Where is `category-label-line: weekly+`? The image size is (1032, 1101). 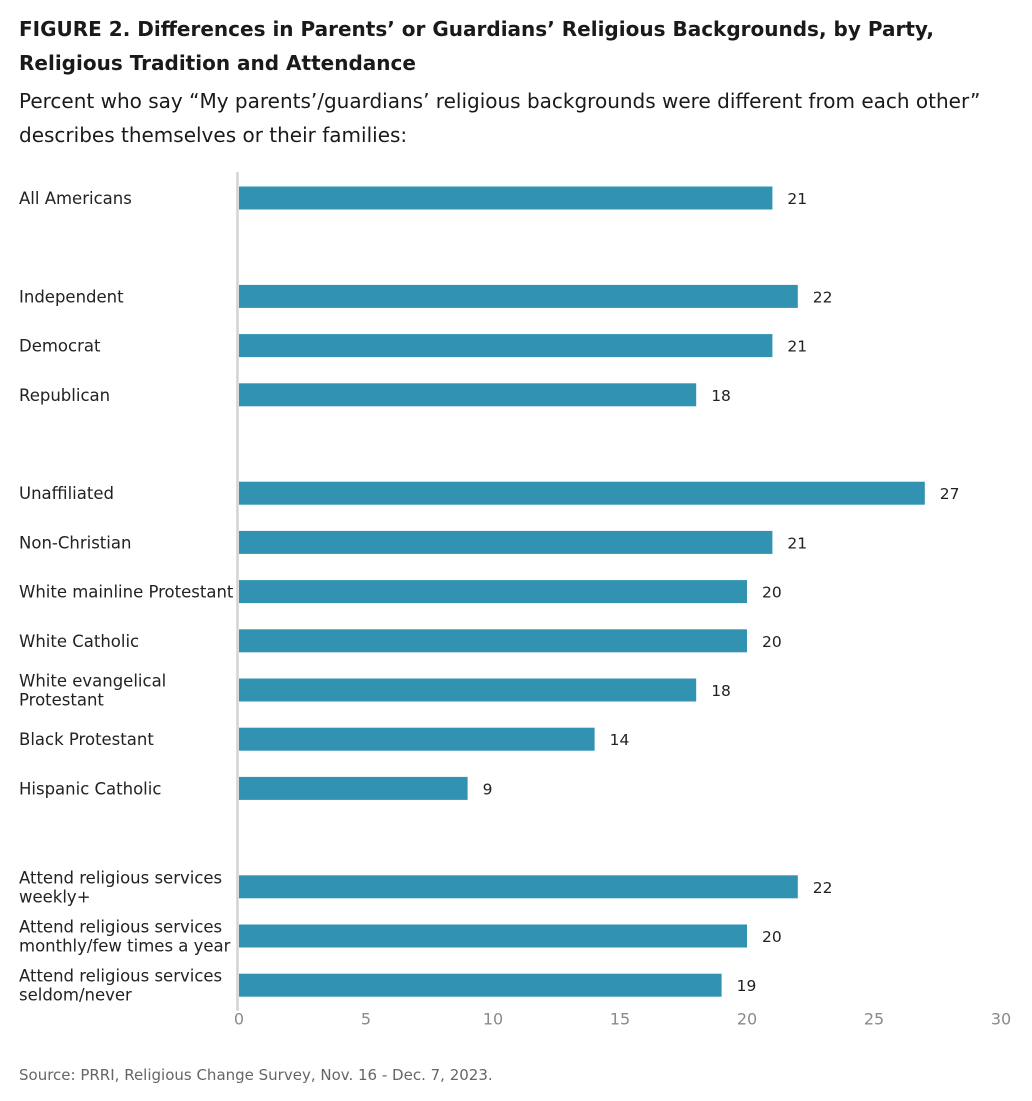
category-label-line: weekly+ is located at coordinates (55, 896).